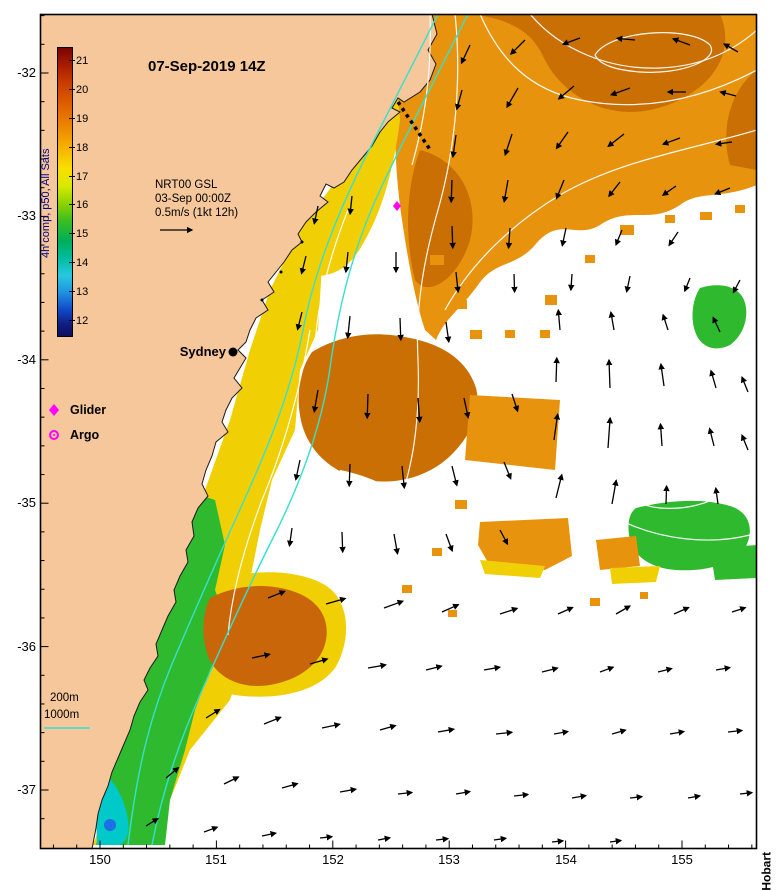  What do you see at coordinates (414, 126) in the screenshot?
I see `glider-track` at bounding box center [414, 126].